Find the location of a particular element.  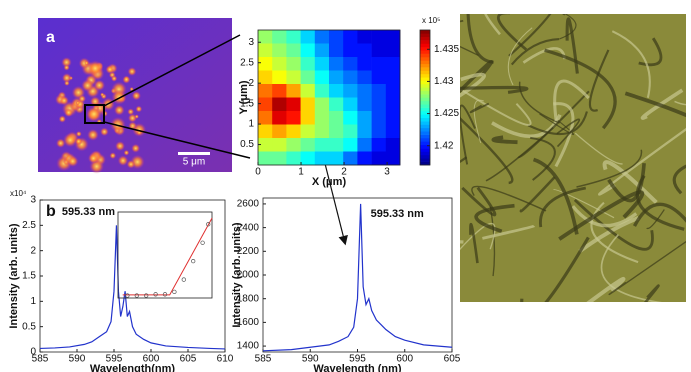

x-tick-label: 2 is located at coordinates (344, 172).